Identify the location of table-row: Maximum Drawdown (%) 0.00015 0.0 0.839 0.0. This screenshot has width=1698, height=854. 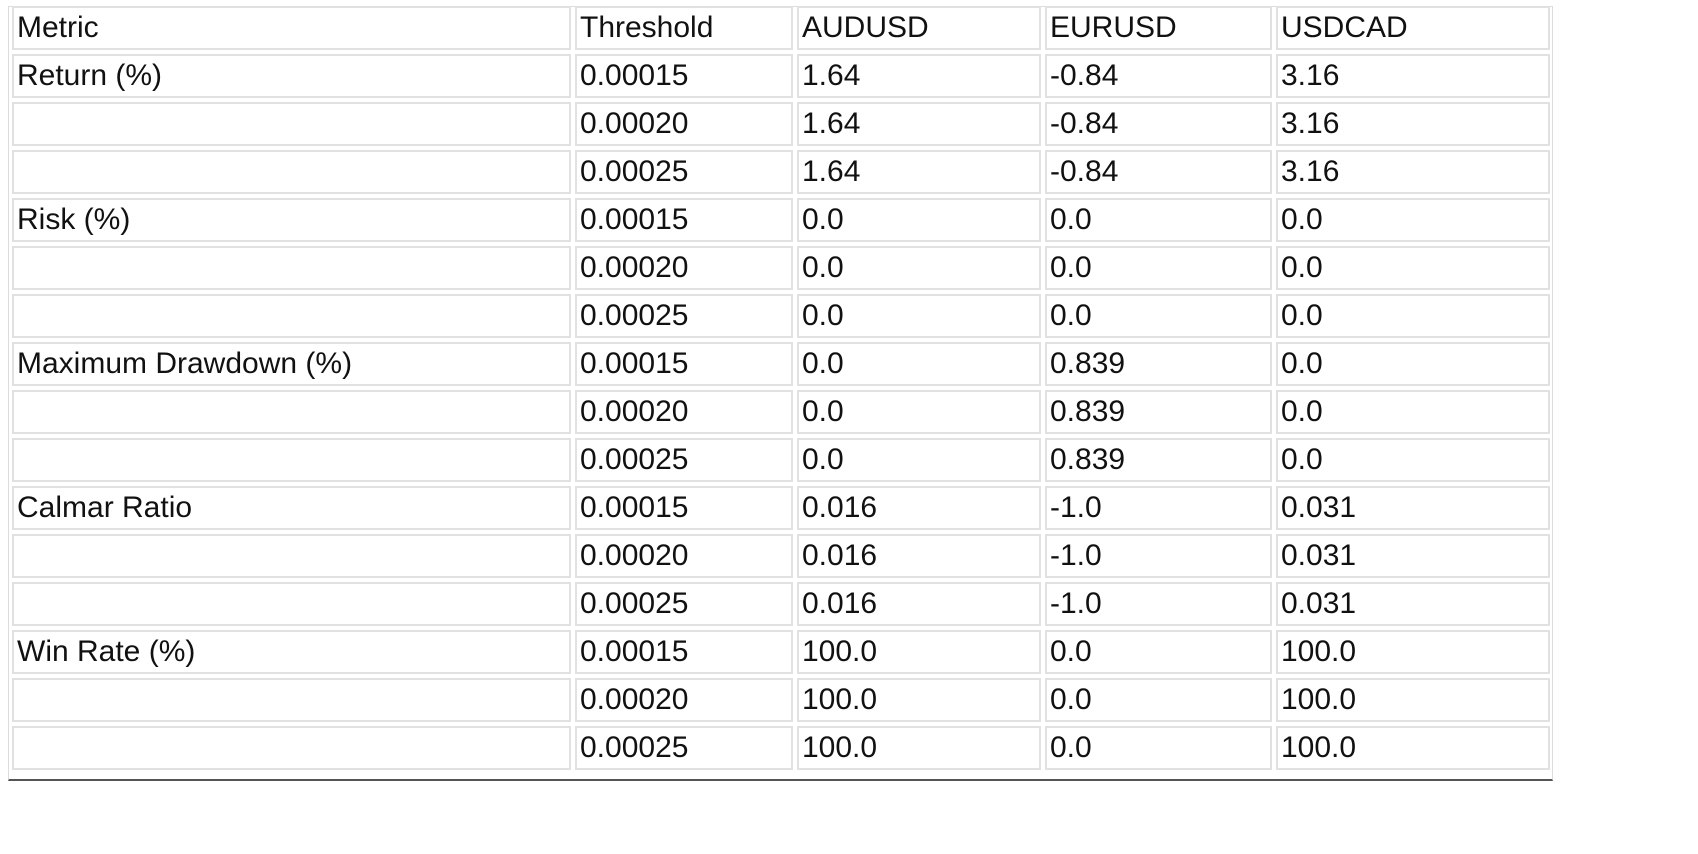
(781, 364).